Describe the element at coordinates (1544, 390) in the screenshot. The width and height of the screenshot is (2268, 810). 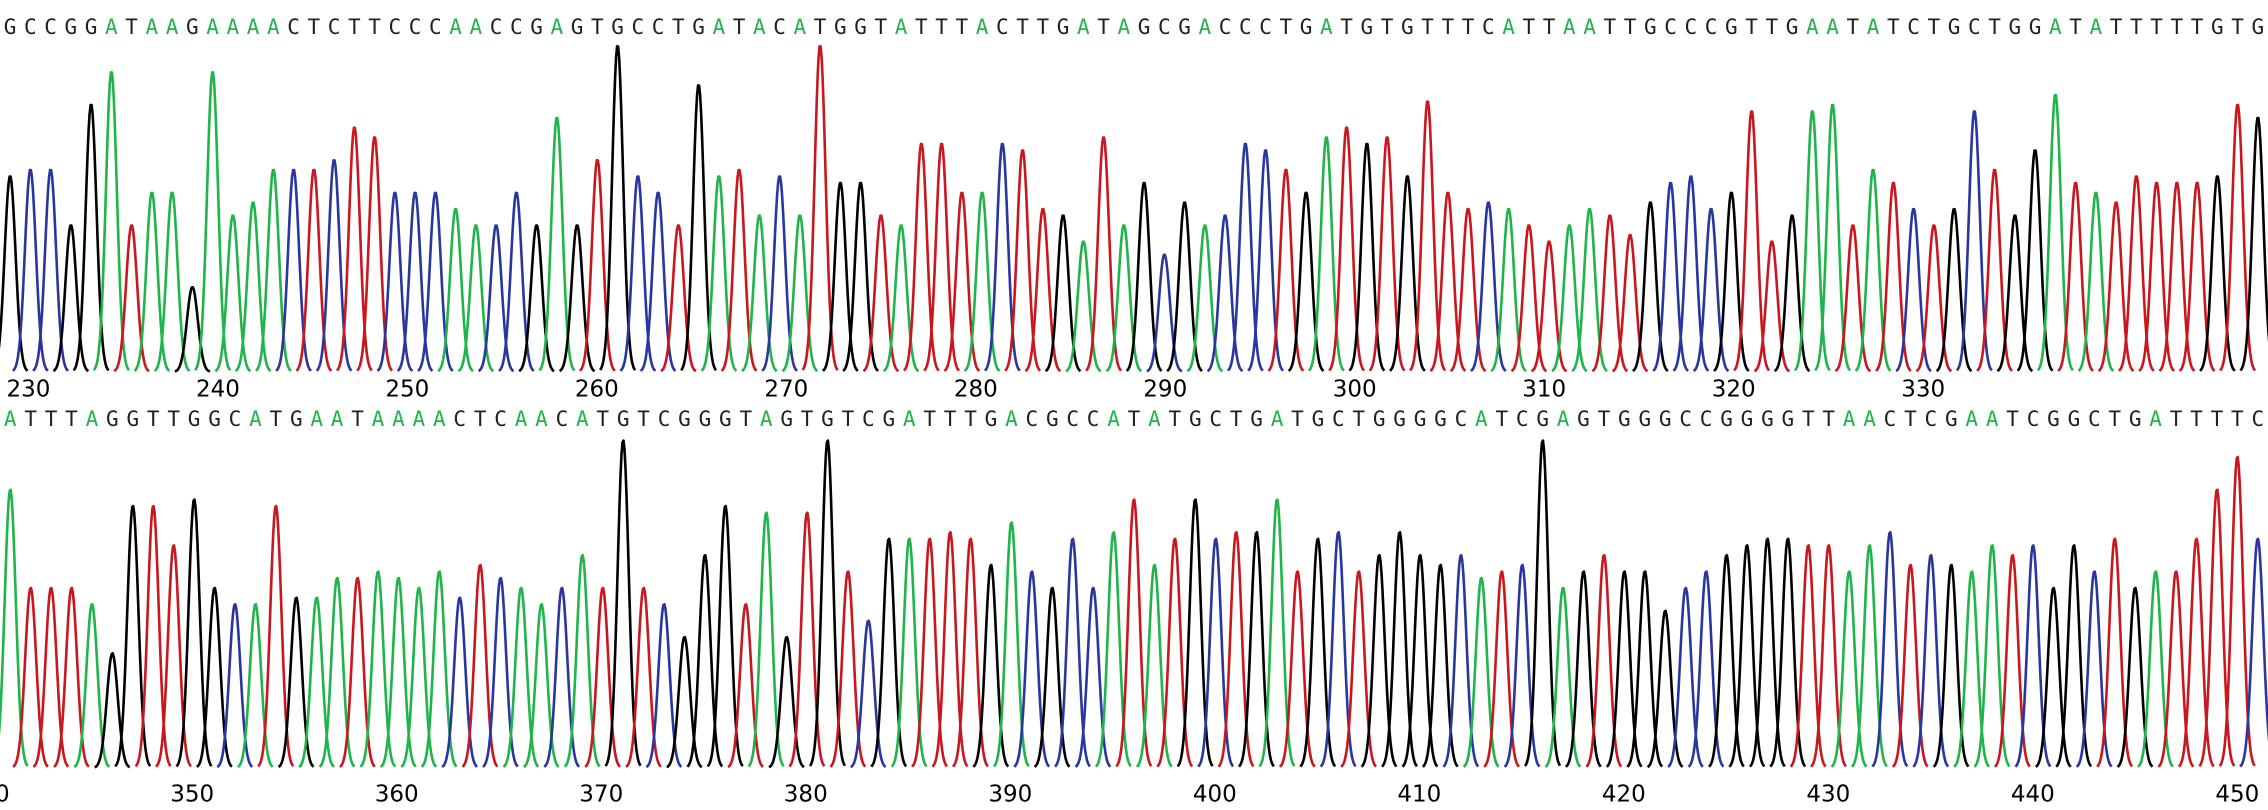
I see `x-tick-label: 310` at that location.